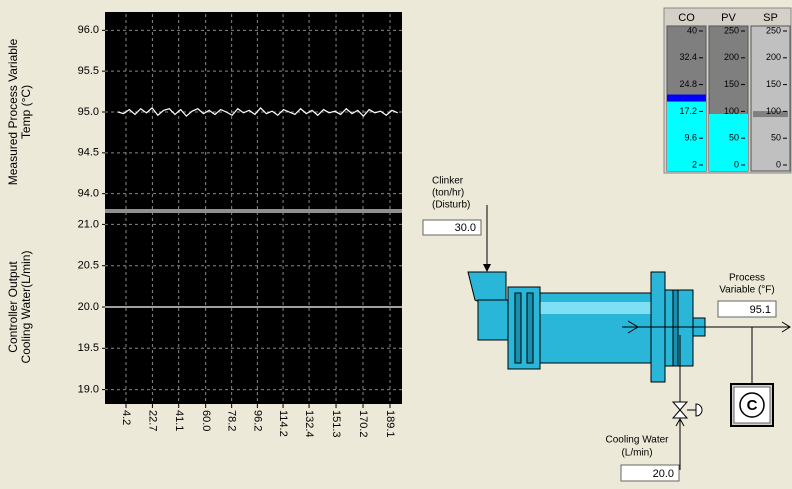  I want to click on y-axis-label: Temp (°C), so click(26, 112).